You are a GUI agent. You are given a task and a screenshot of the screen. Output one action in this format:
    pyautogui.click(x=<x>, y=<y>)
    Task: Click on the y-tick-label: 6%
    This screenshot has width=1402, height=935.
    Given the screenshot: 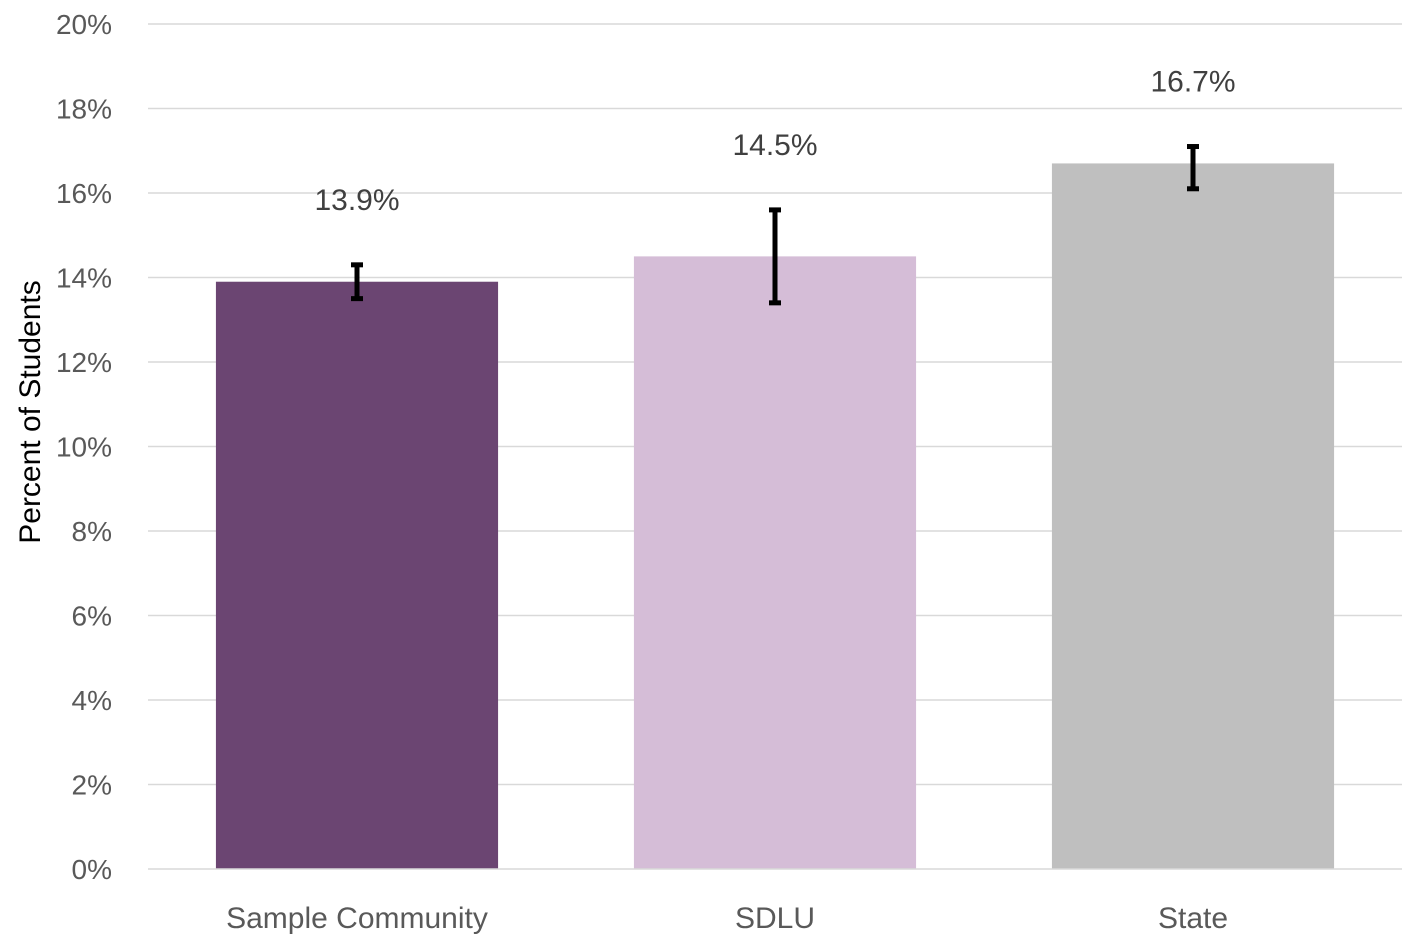 What is the action you would take?
    pyautogui.click(x=92, y=616)
    